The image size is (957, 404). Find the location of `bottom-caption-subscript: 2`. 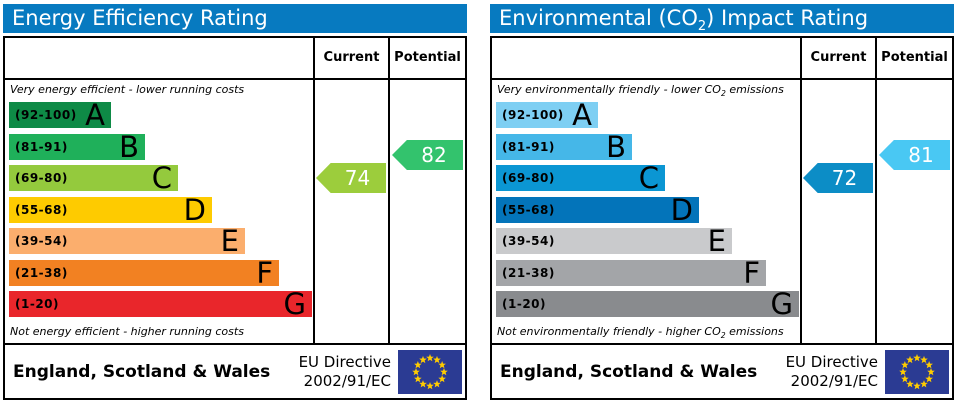

bottom-caption-subscript: 2 is located at coordinates (723, 335).